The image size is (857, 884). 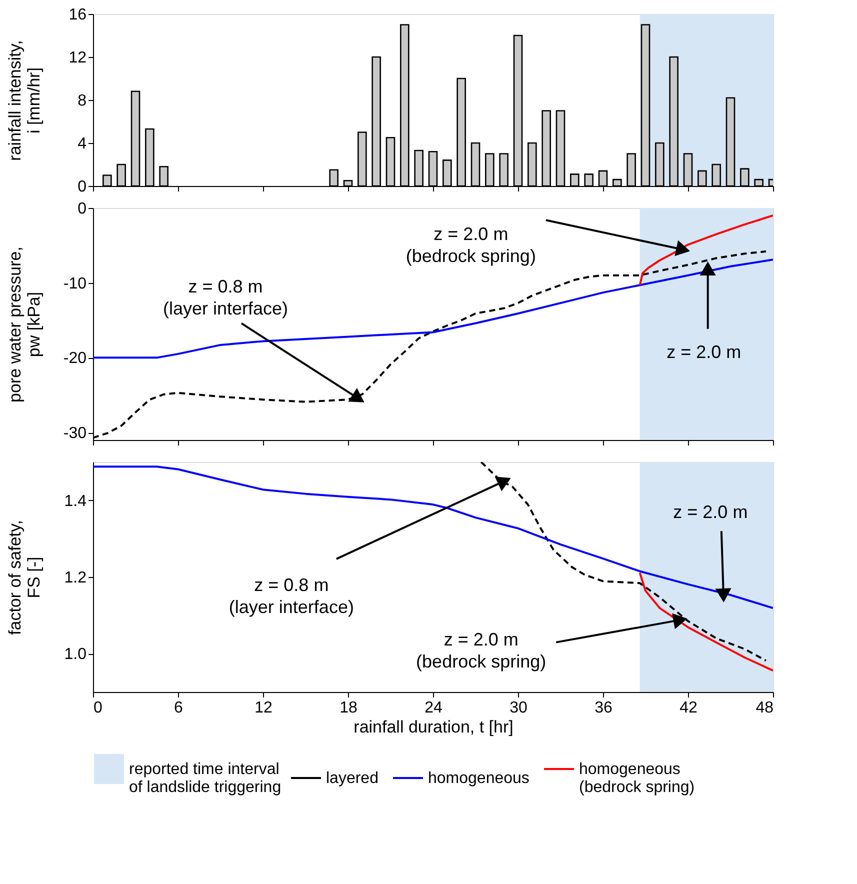 I want to click on y-axis-title: factor of safety, FS [-], so click(x=25, y=577).